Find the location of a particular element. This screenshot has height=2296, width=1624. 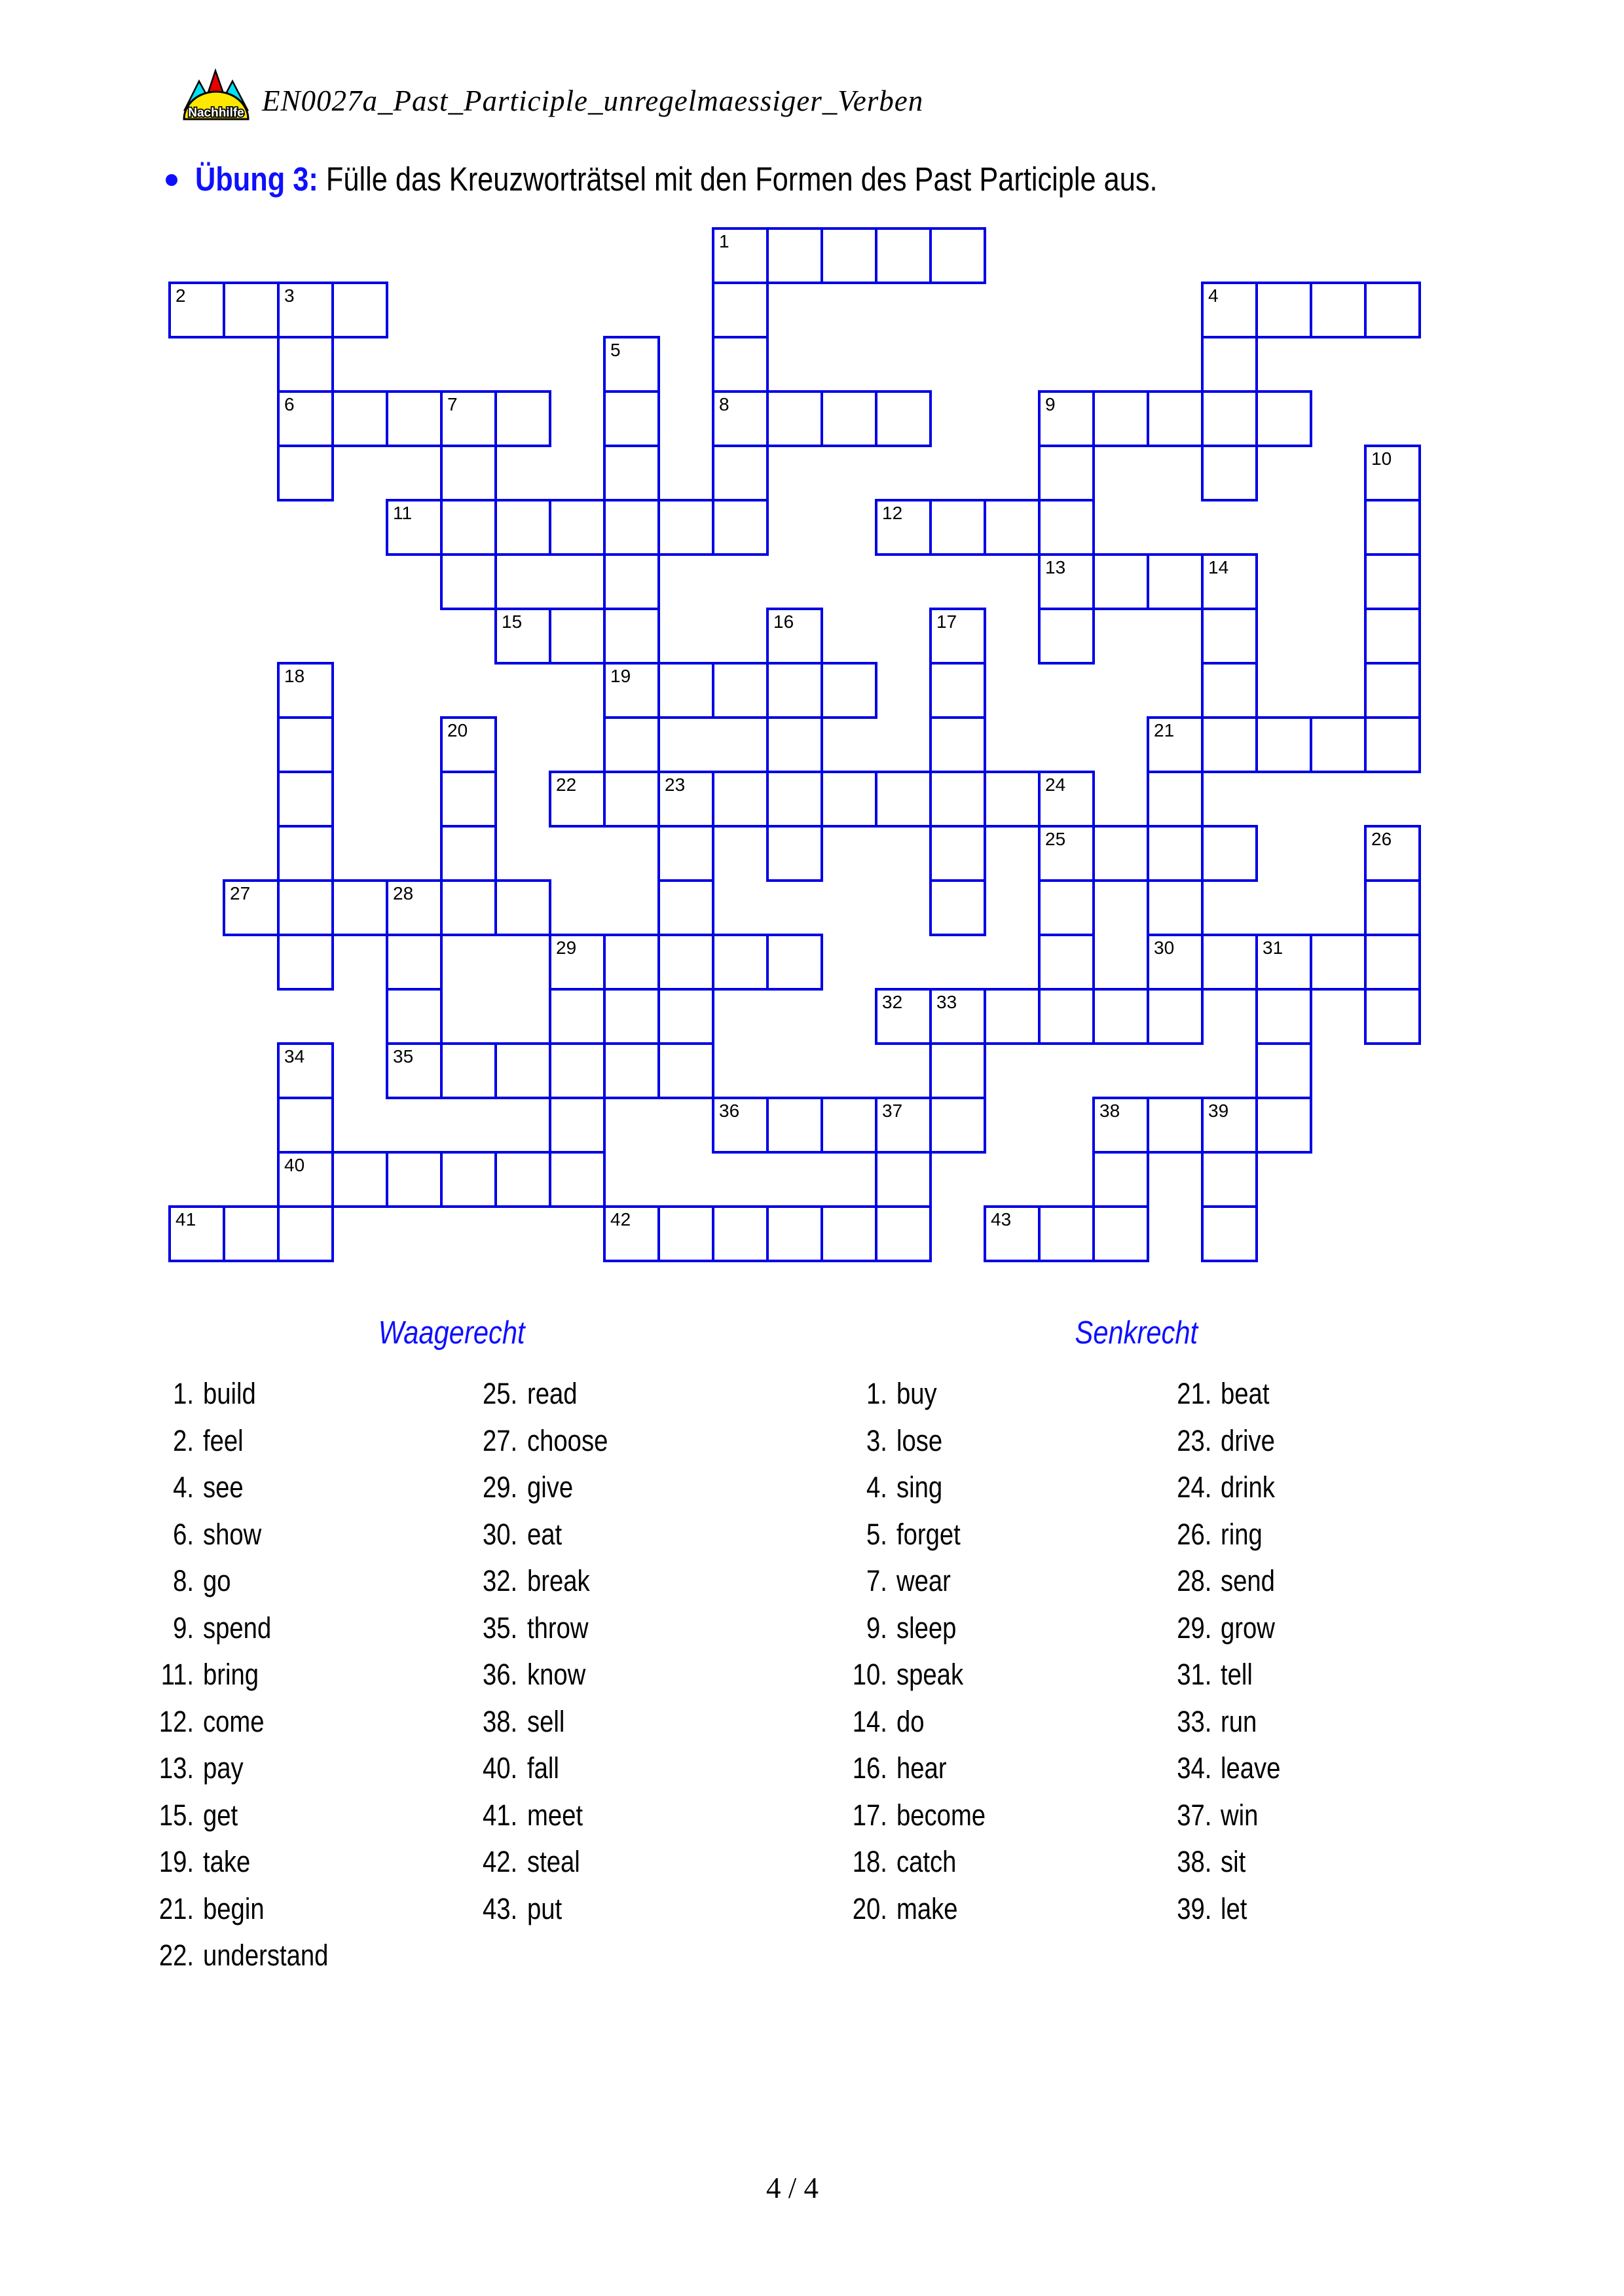

clue-item-number: 31. is located at coordinates (1194, 1674).